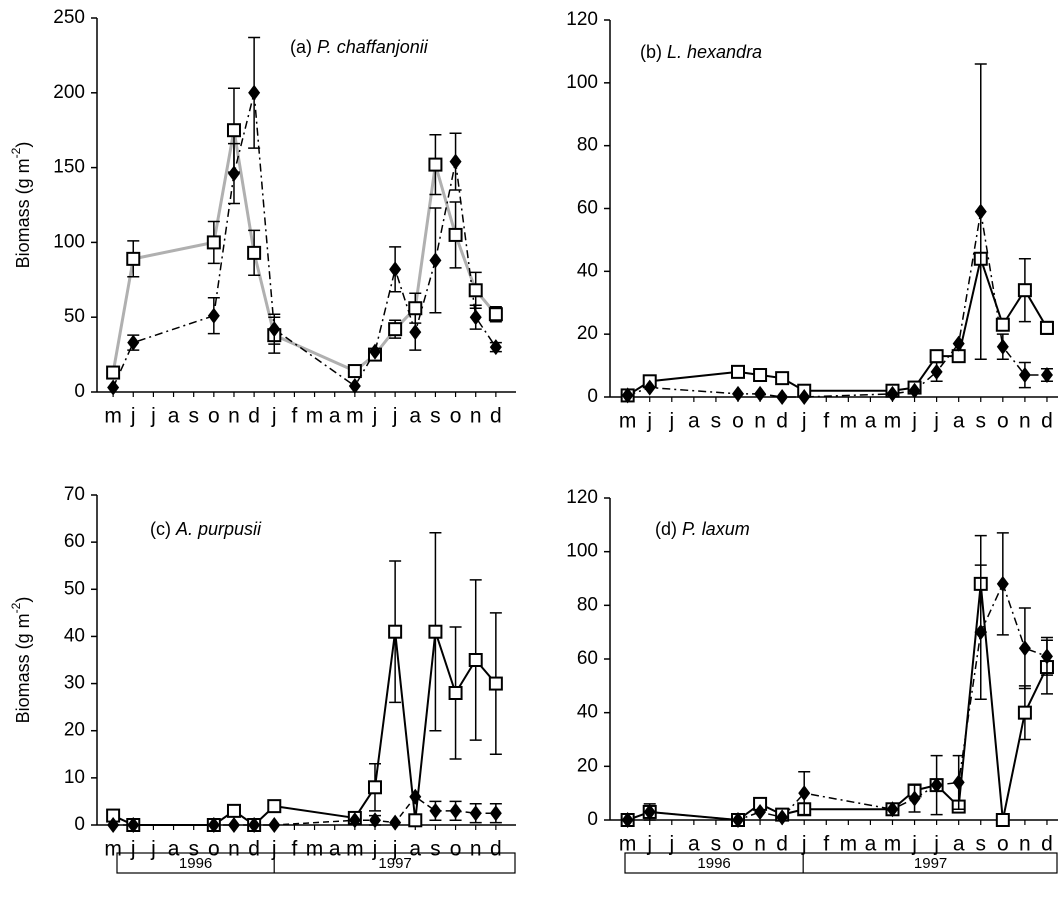 The width and height of the screenshot is (1058, 915). I want to click on y-tick-label: 10, so click(74, 777).